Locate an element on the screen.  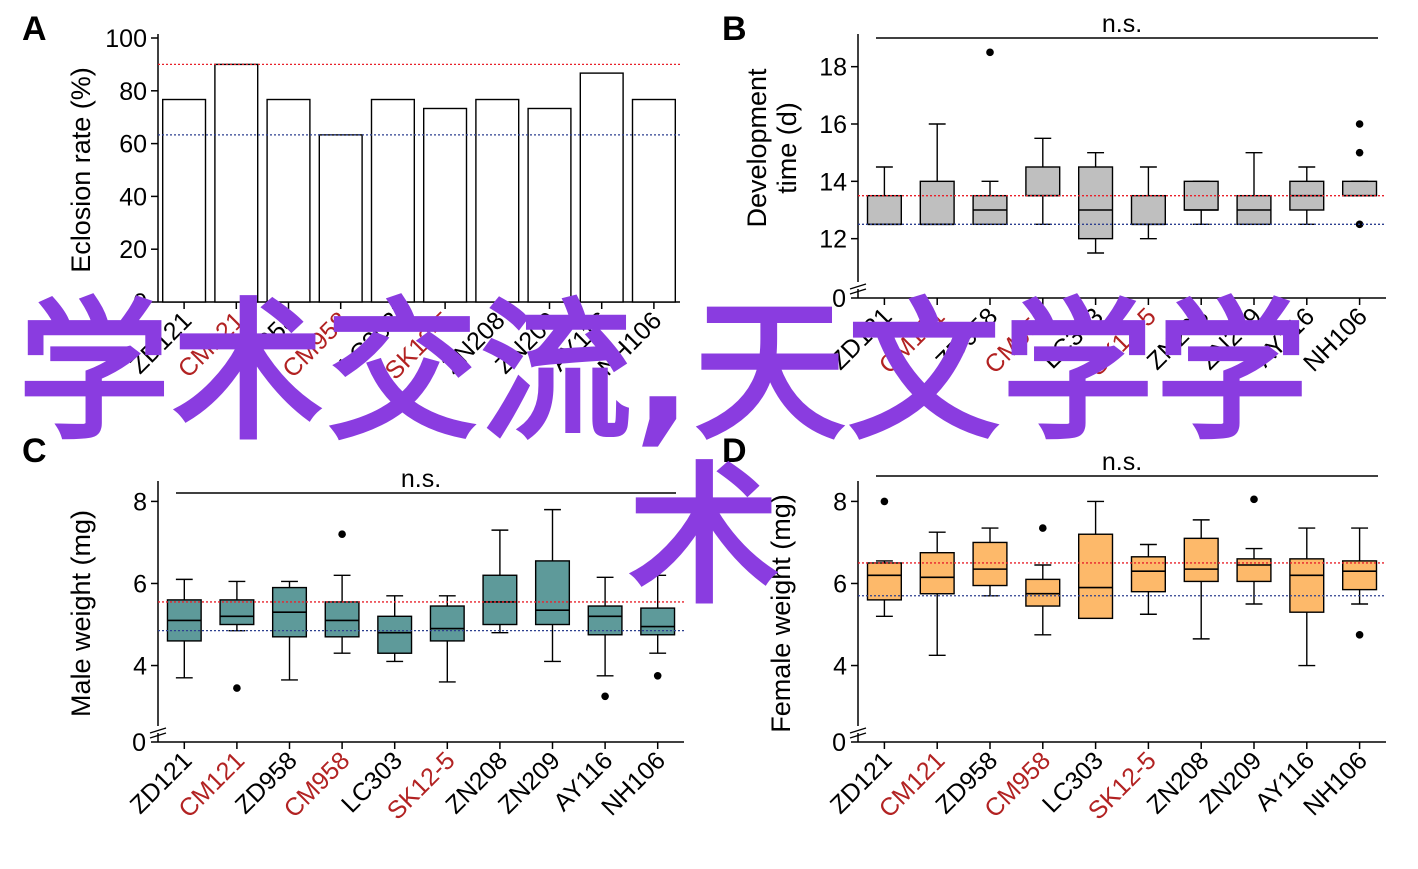
b-y-axis-label: Developmenttime (d) is located at coordinates (772, 148).